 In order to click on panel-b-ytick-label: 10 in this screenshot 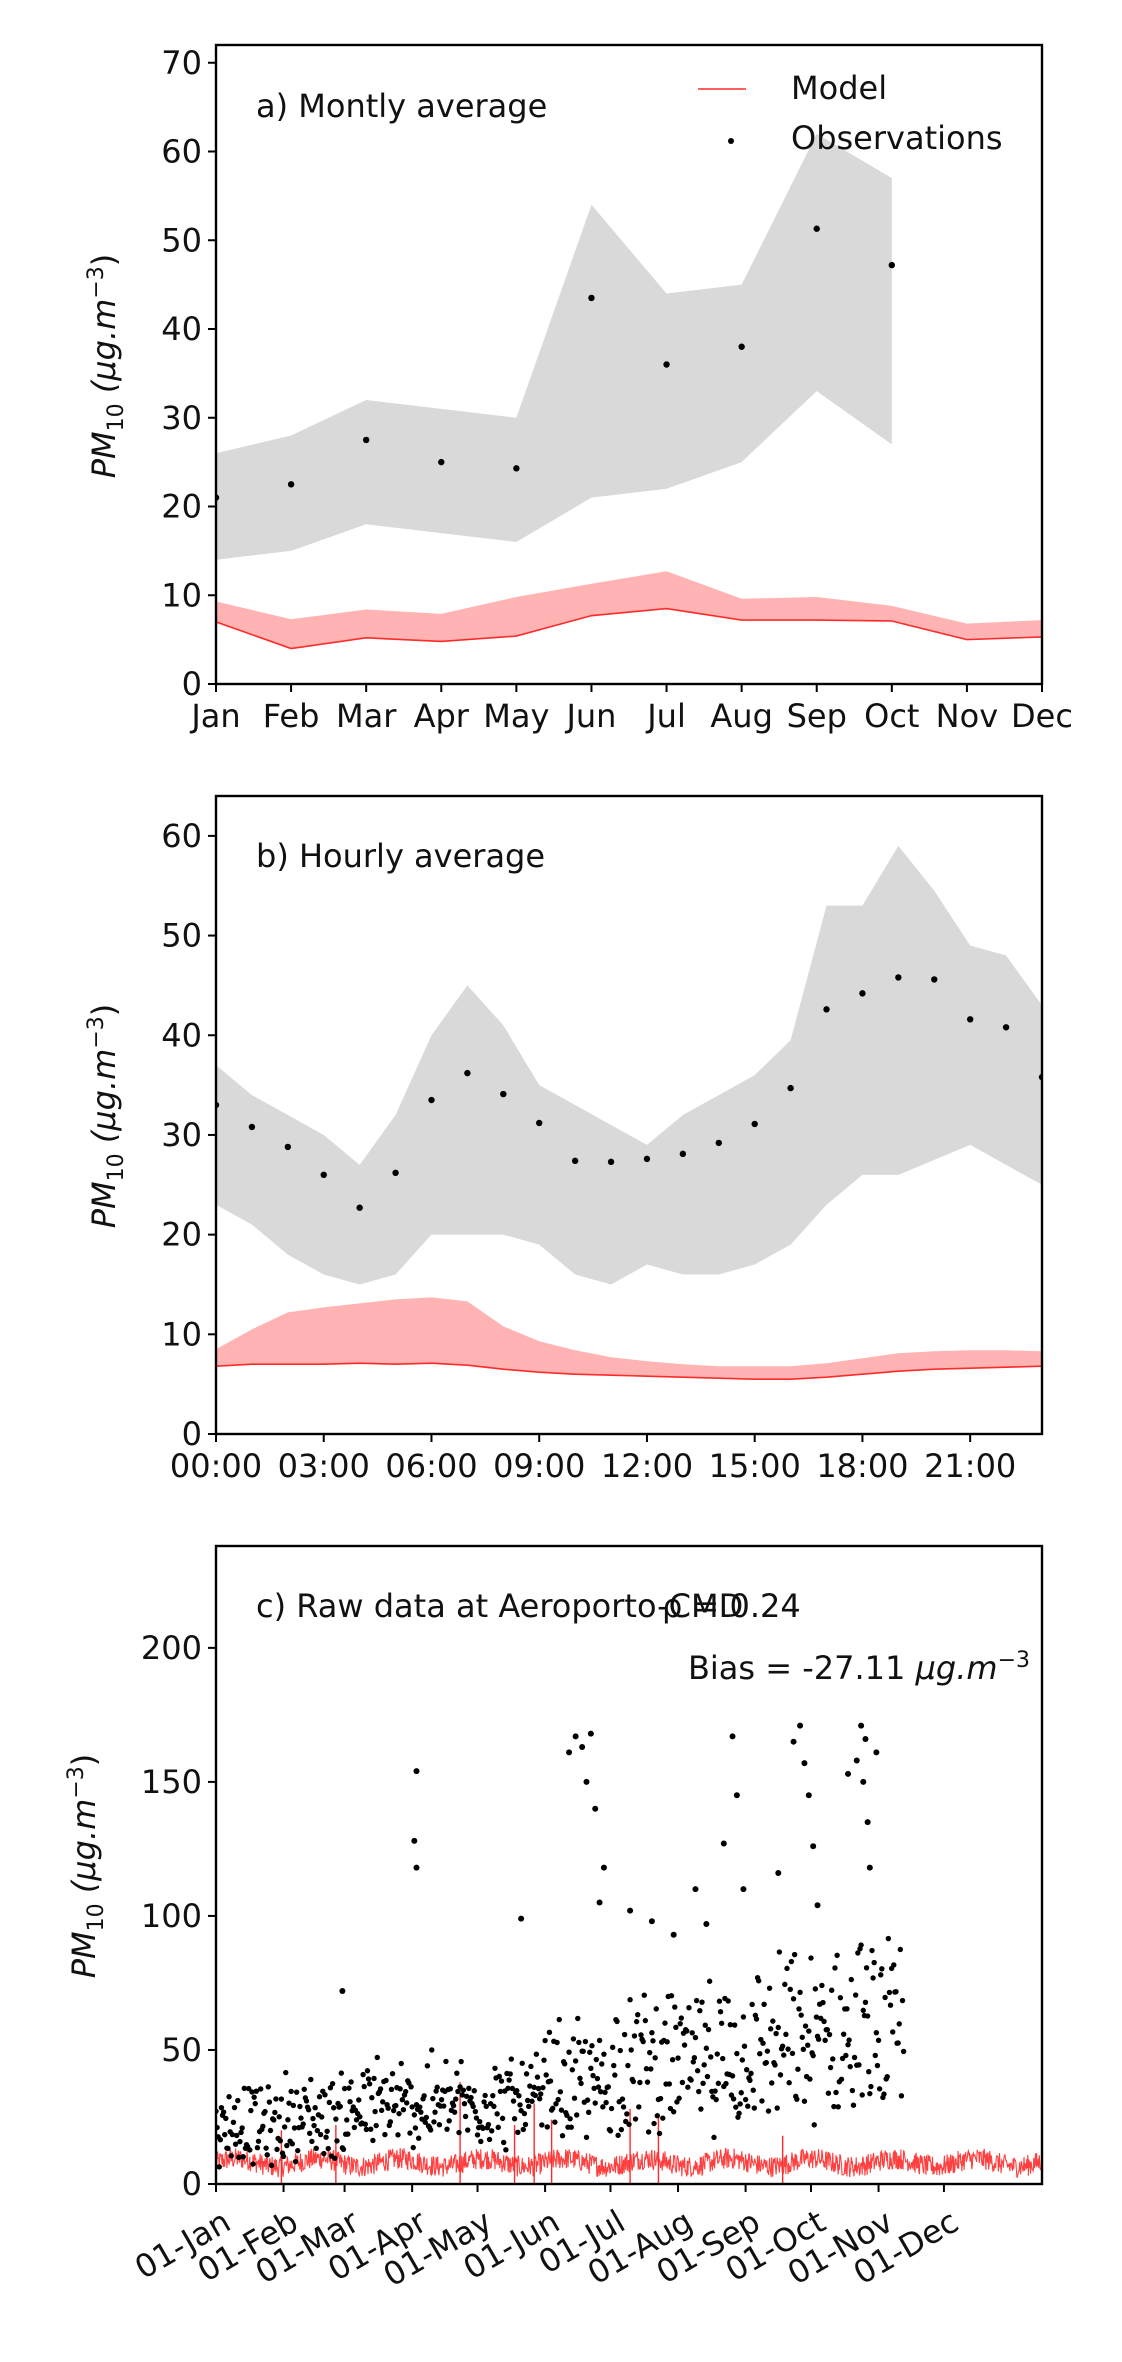, I will do `click(181, 1334)`.